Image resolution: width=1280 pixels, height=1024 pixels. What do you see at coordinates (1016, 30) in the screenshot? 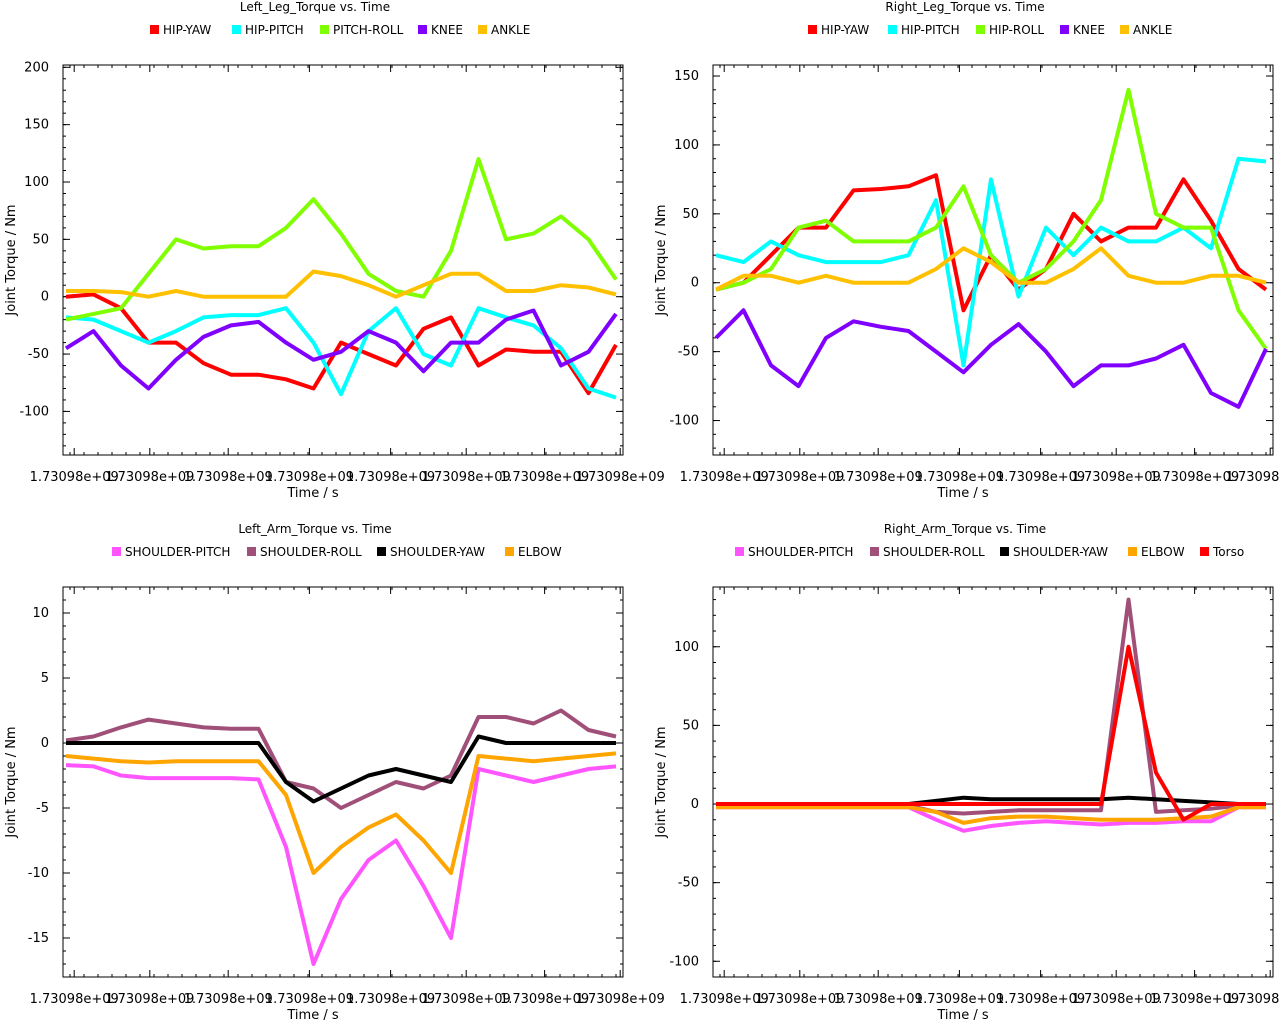
I see `legend-label-hip-roll: HIP-ROLL` at bounding box center [1016, 30].